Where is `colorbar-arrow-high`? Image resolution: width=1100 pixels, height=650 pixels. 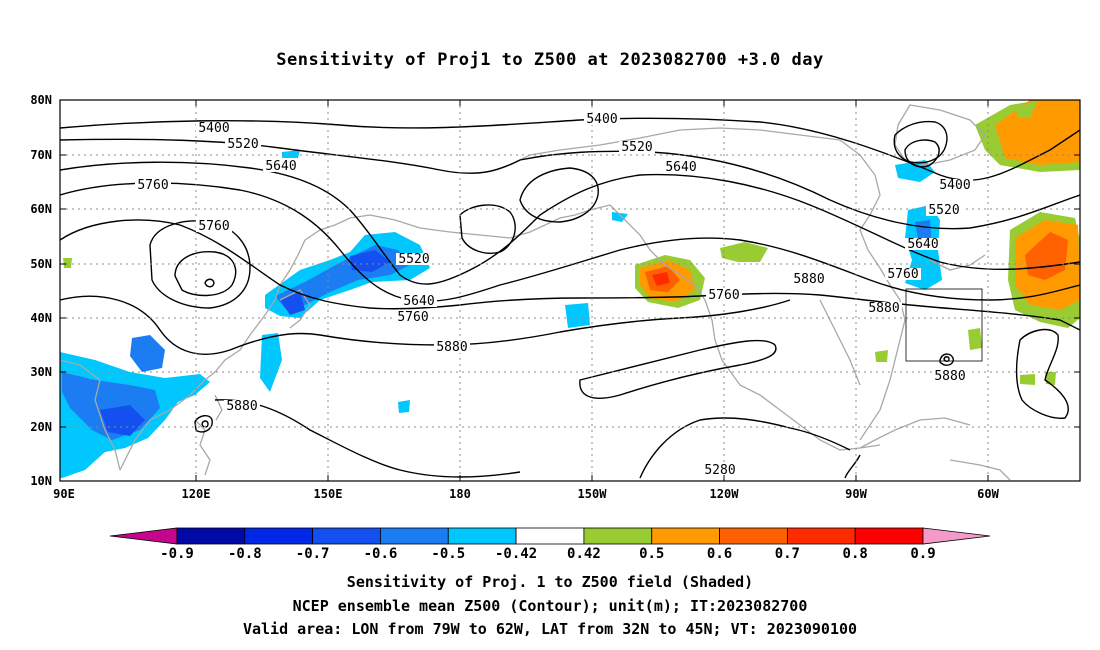 colorbar-arrow-high is located at coordinates (956, 536).